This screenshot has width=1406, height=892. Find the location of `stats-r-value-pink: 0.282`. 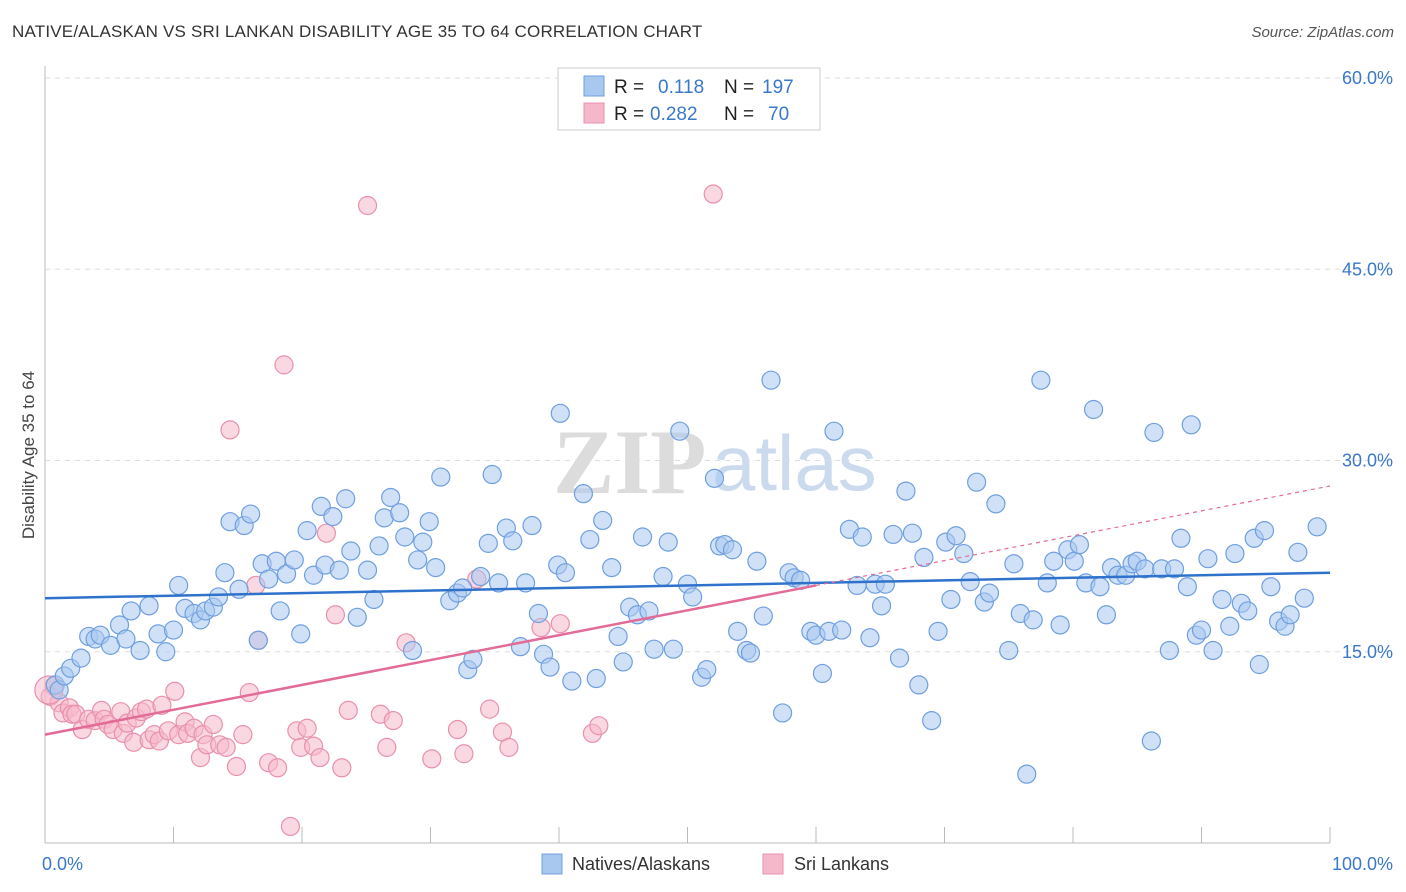

stats-r-value-pink: 0.282 is located at coordinates (674, 114).